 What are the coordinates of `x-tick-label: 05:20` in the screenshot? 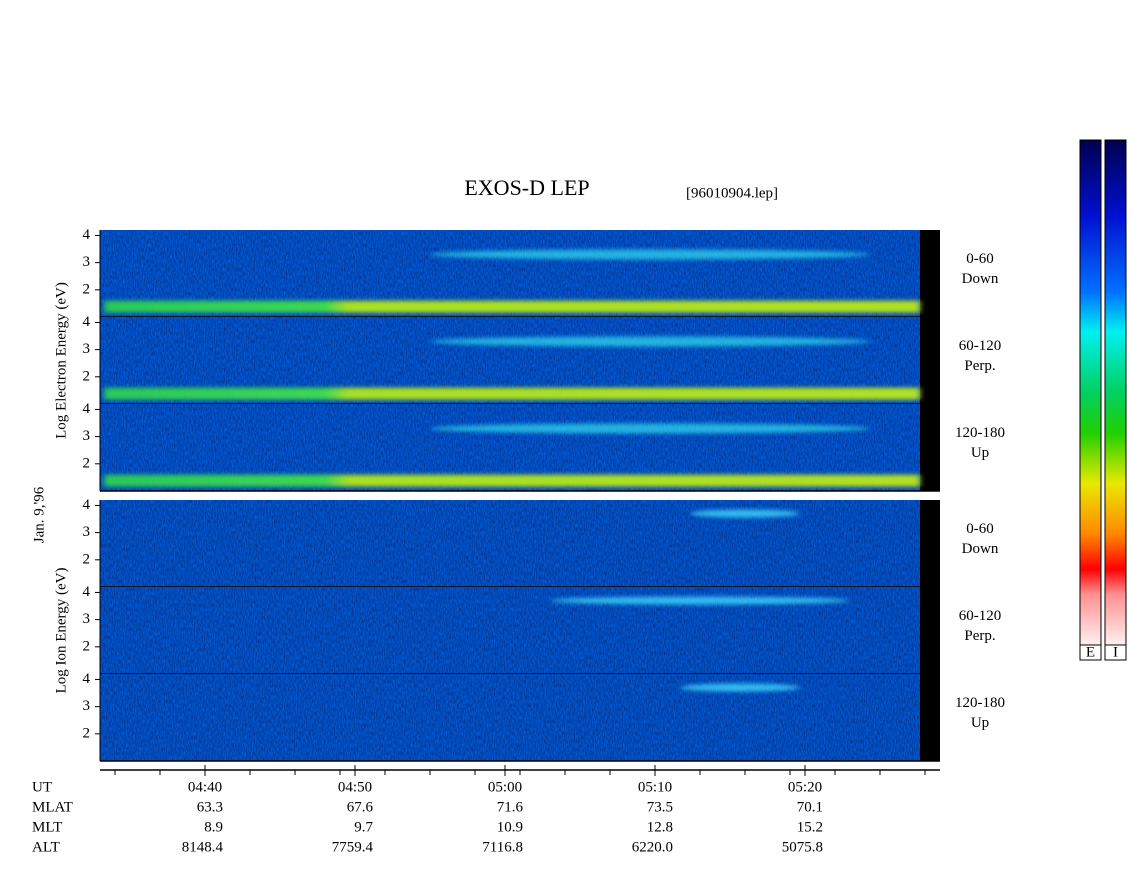 It's located at (805, 787).